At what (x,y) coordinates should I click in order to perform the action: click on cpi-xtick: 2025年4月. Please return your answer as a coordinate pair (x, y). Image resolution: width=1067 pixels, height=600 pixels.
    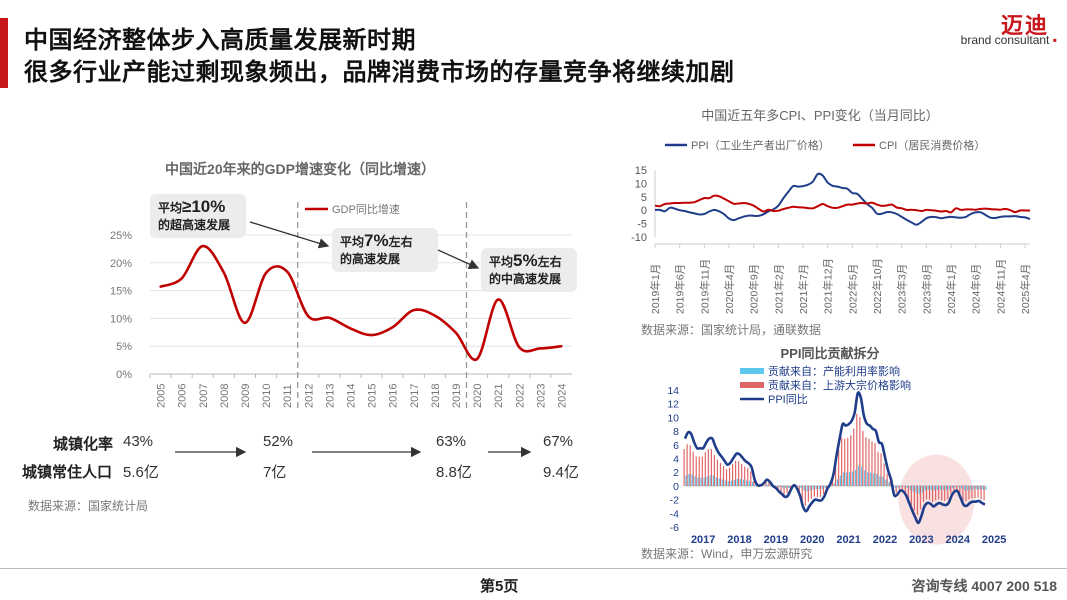
    Looking at the image, I should click on (1025, 289).